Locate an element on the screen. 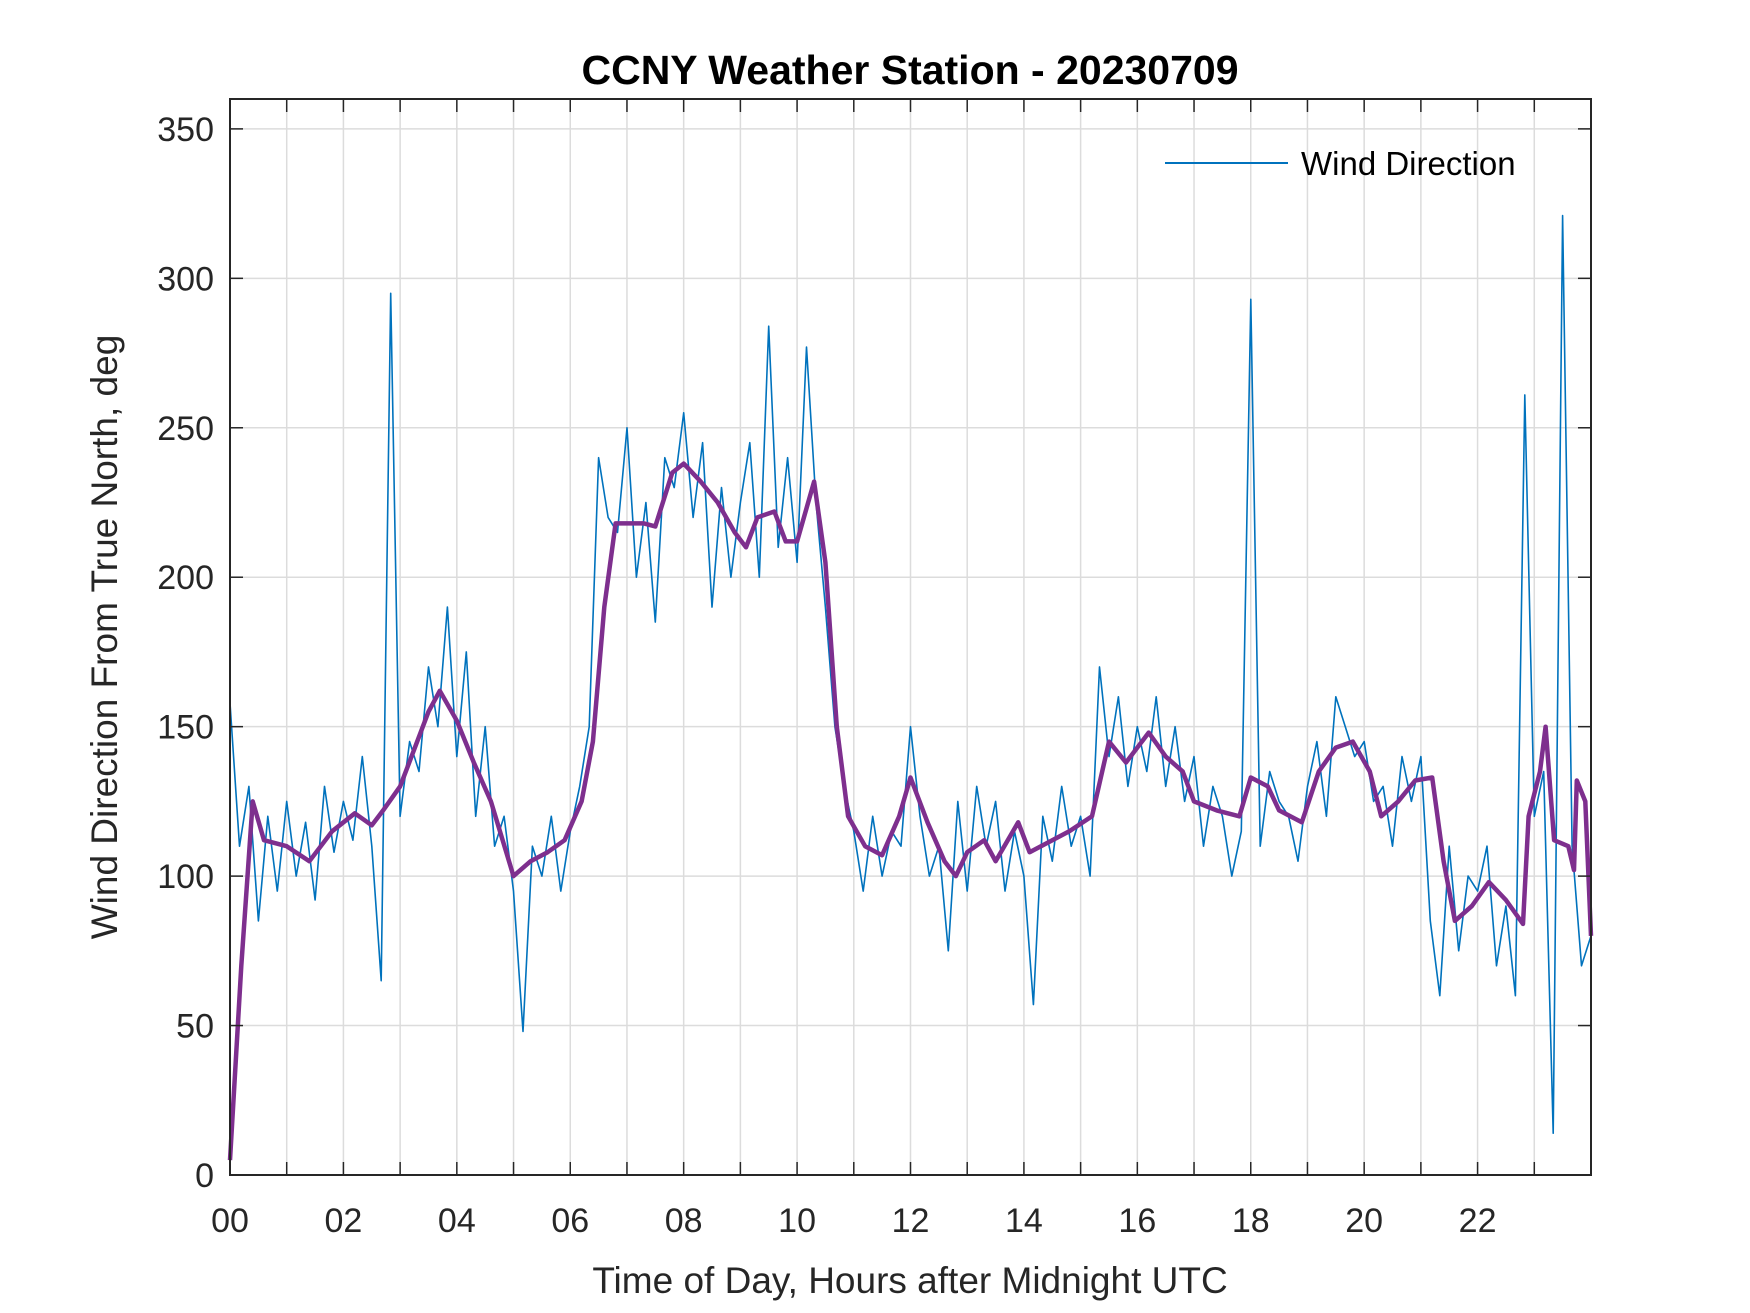 The width and height of the screenshot is (1750, 1313). y-tick-label: 200 is located at coordinates (185, 578).